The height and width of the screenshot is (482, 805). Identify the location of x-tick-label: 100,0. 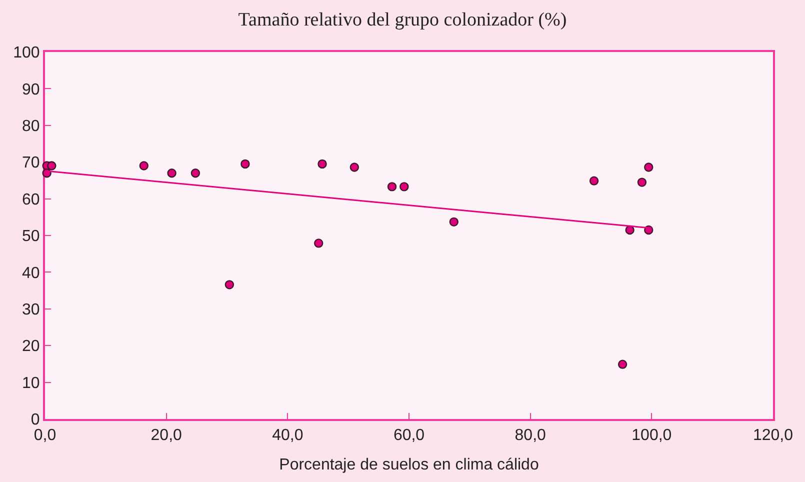
(652, 435).